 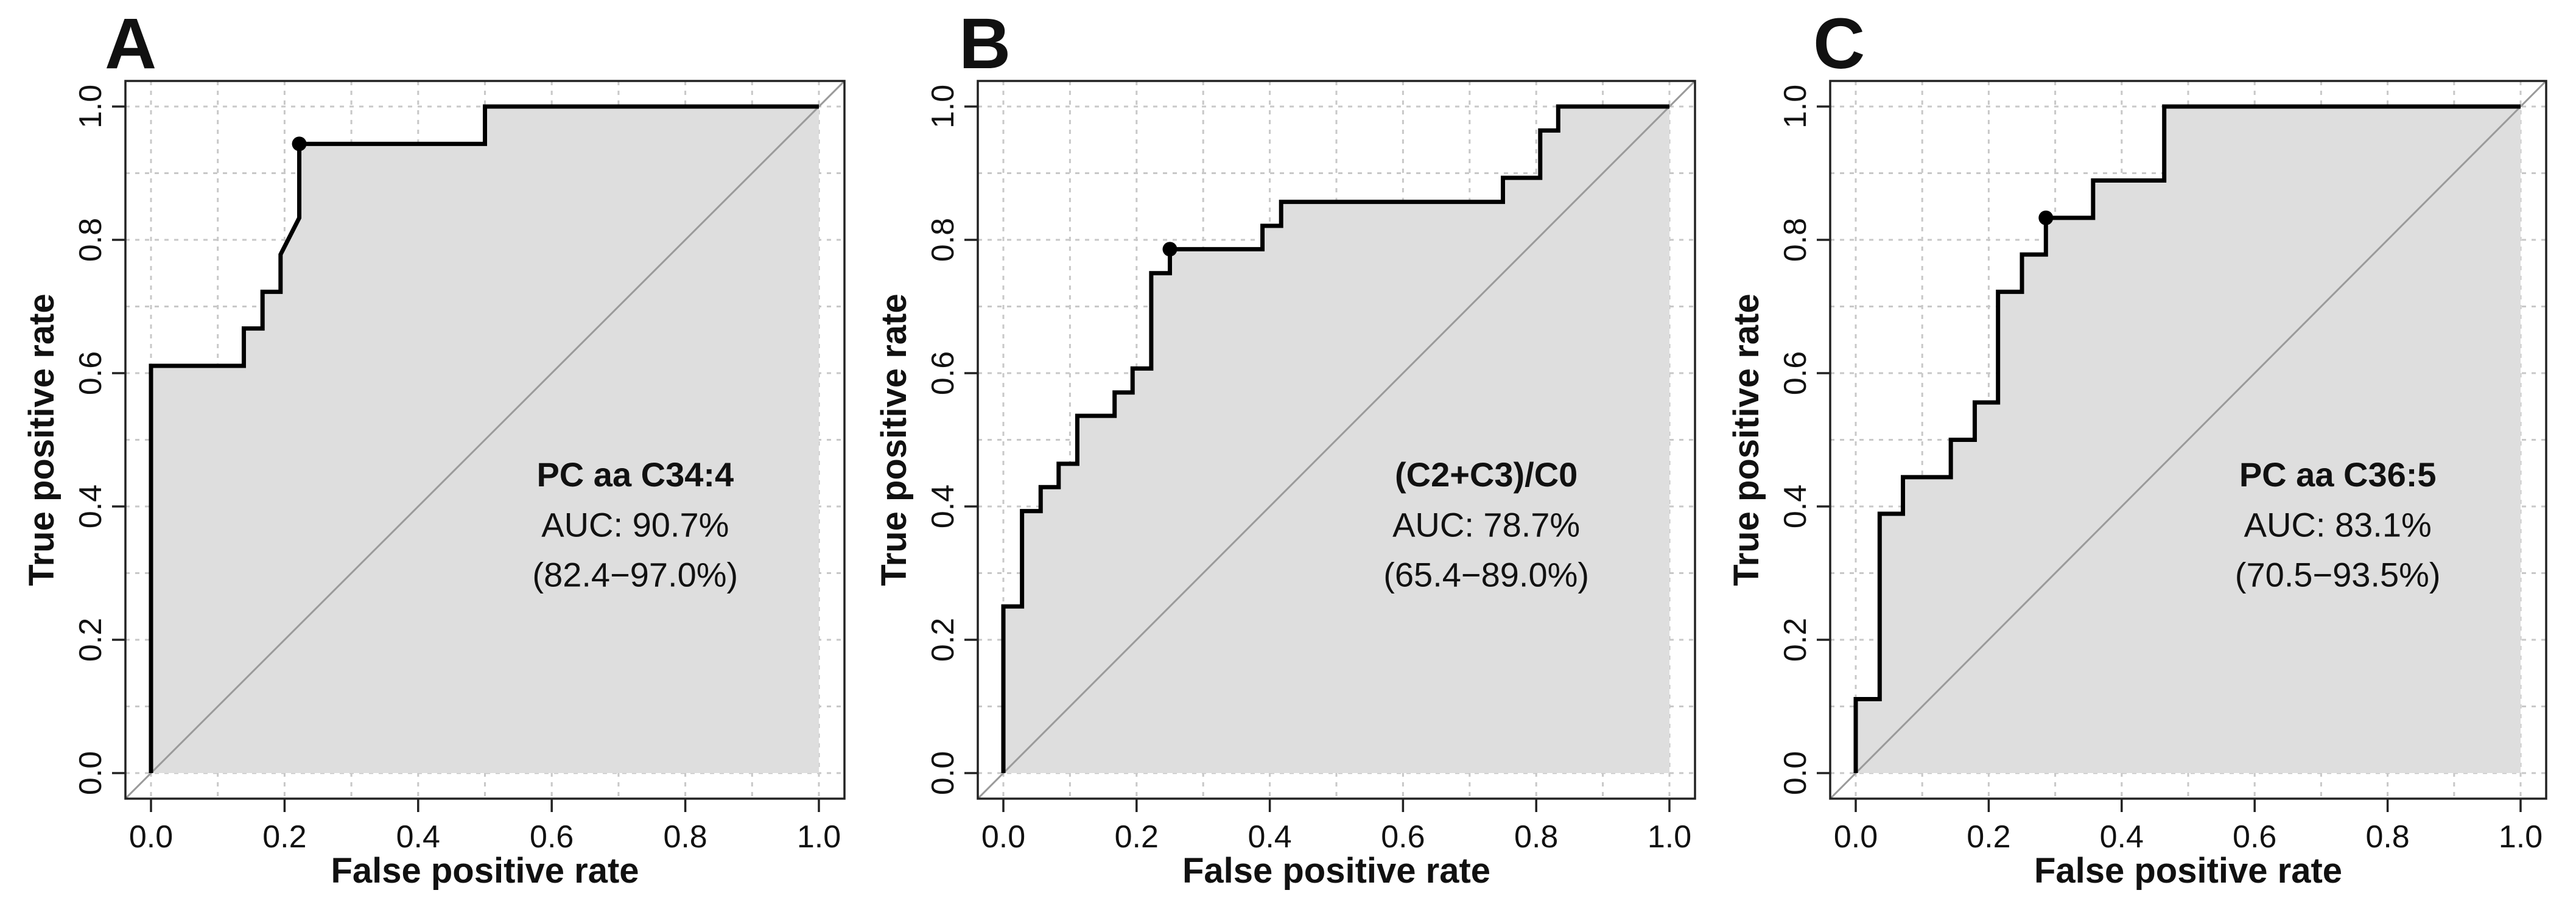 I want to click on annotation-auc: AUC: 90.7%, so click(x=635, y=524).